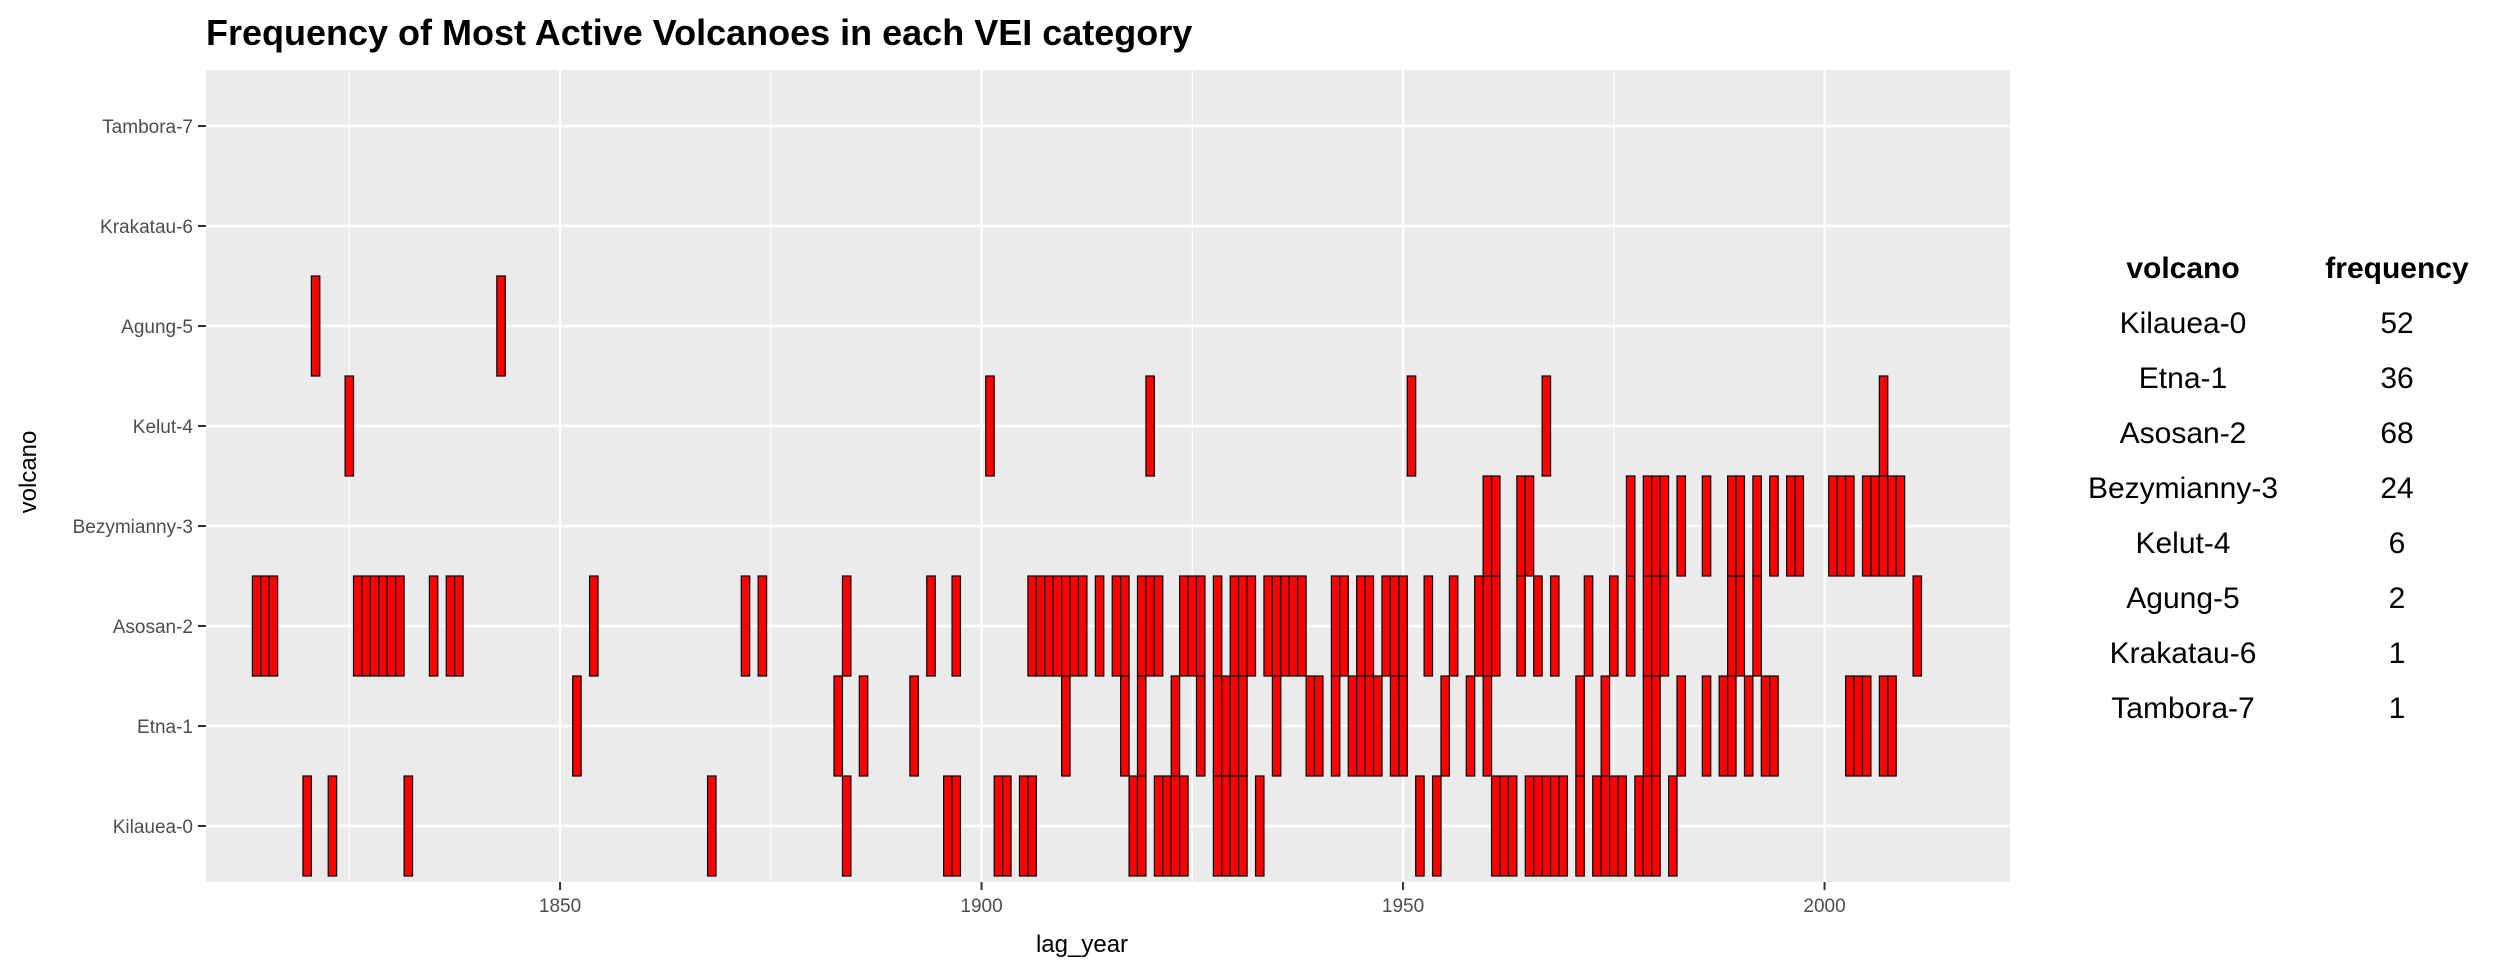 This screenshot has width=2496, height=960. What do you see at coordinates (981, 906) in the screenshot?
I see `x-tick-label: 1900` at bounding box center [981, 906].